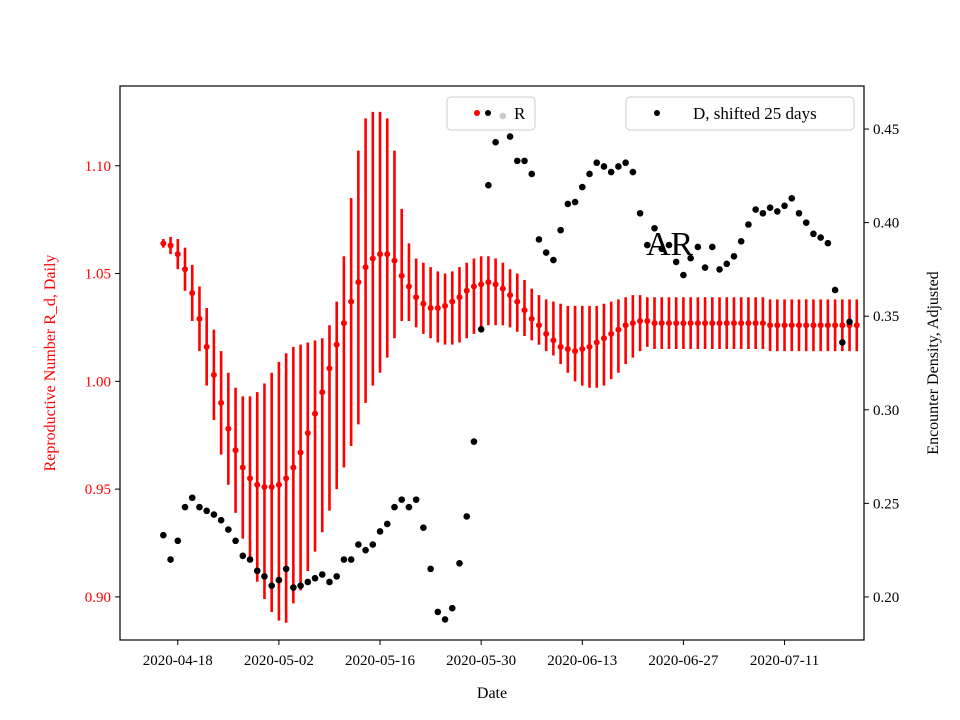 This screenshot has height=720, width=960. I want to click on y-axis-left: 0.90 0.95 1.00 1.05 1.10, so click(102, 382).